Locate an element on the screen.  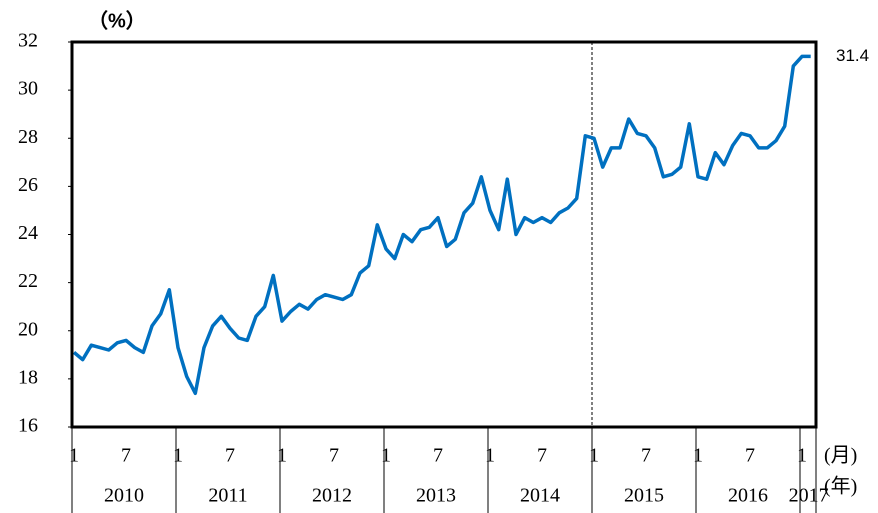
y-tick-label: 18 is located at coordinates (28, 377).